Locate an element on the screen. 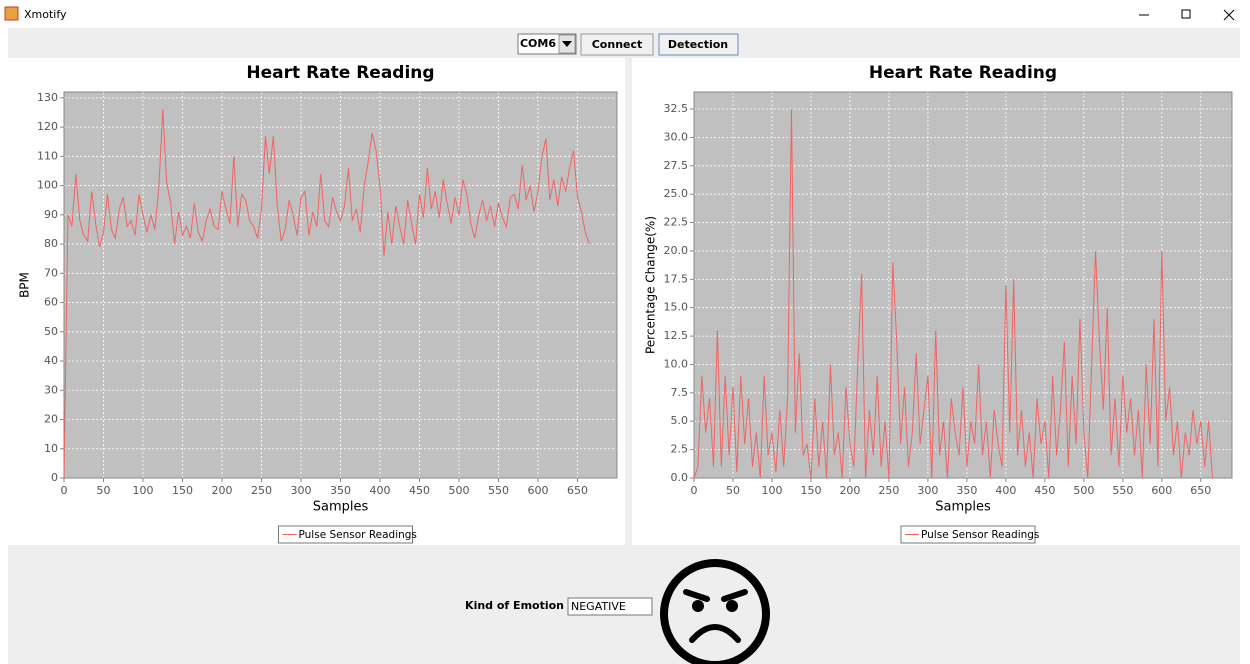 Image resolution: width=1250 pixels, height=664 pixels. y-tick-label: 10 is located at coordinates (51, 448).